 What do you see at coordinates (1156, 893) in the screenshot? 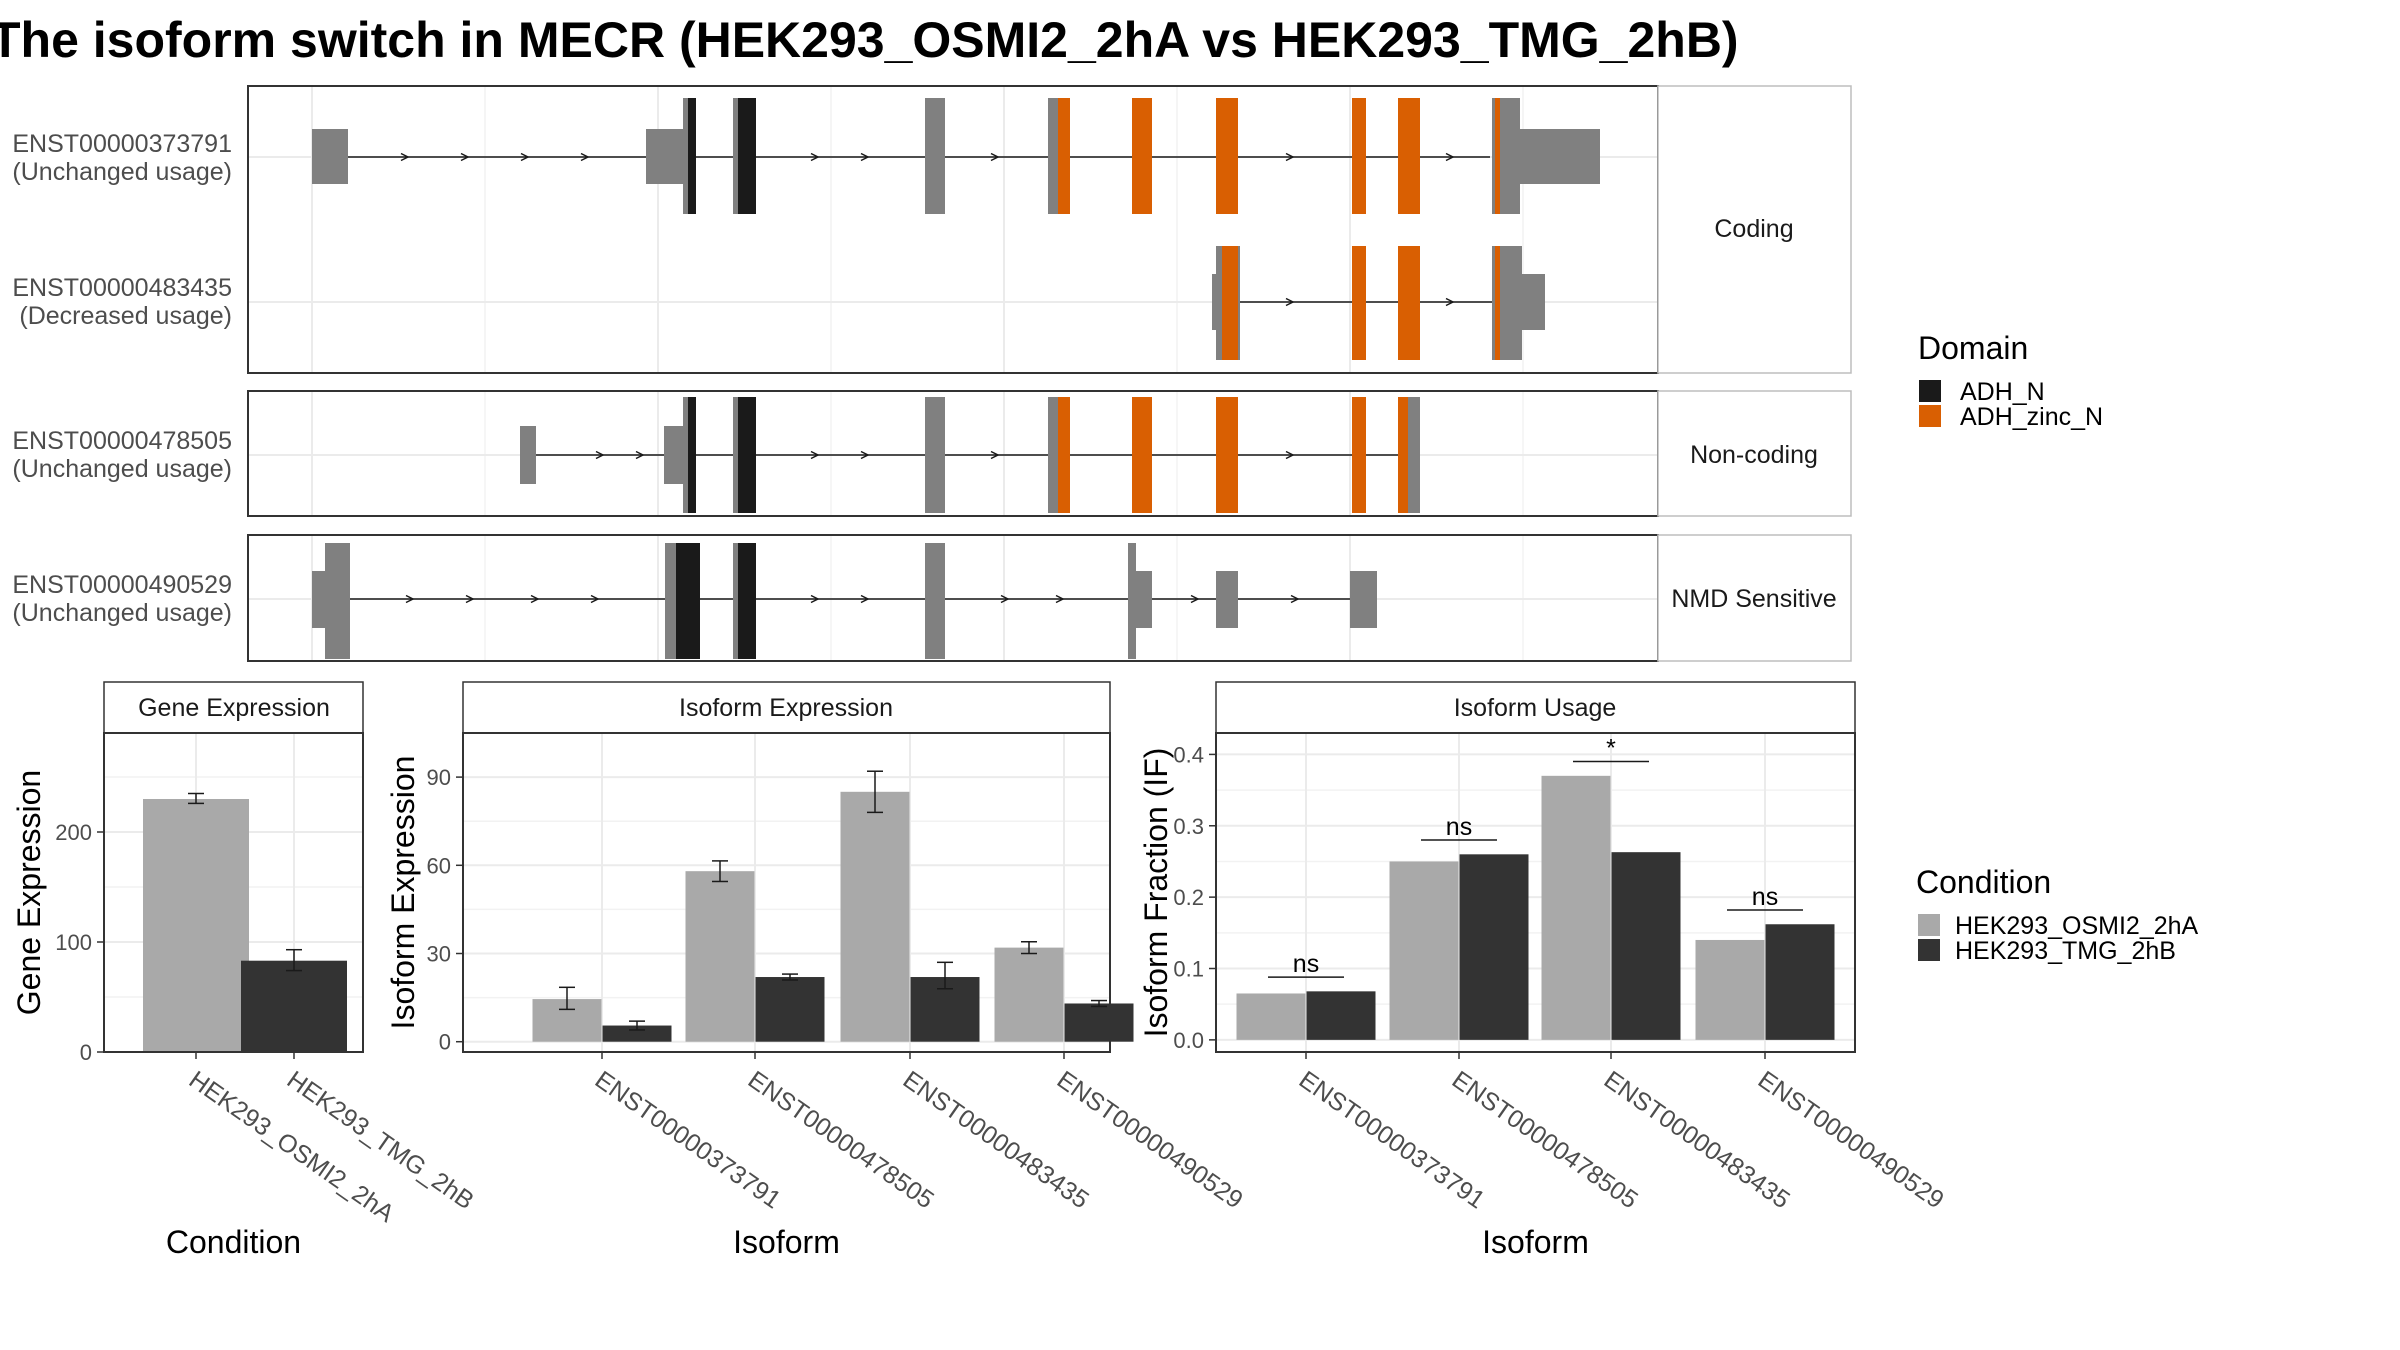
I see `y-axis-title: Isoform Fraction (IF)` at bounding box center [1156, 893].